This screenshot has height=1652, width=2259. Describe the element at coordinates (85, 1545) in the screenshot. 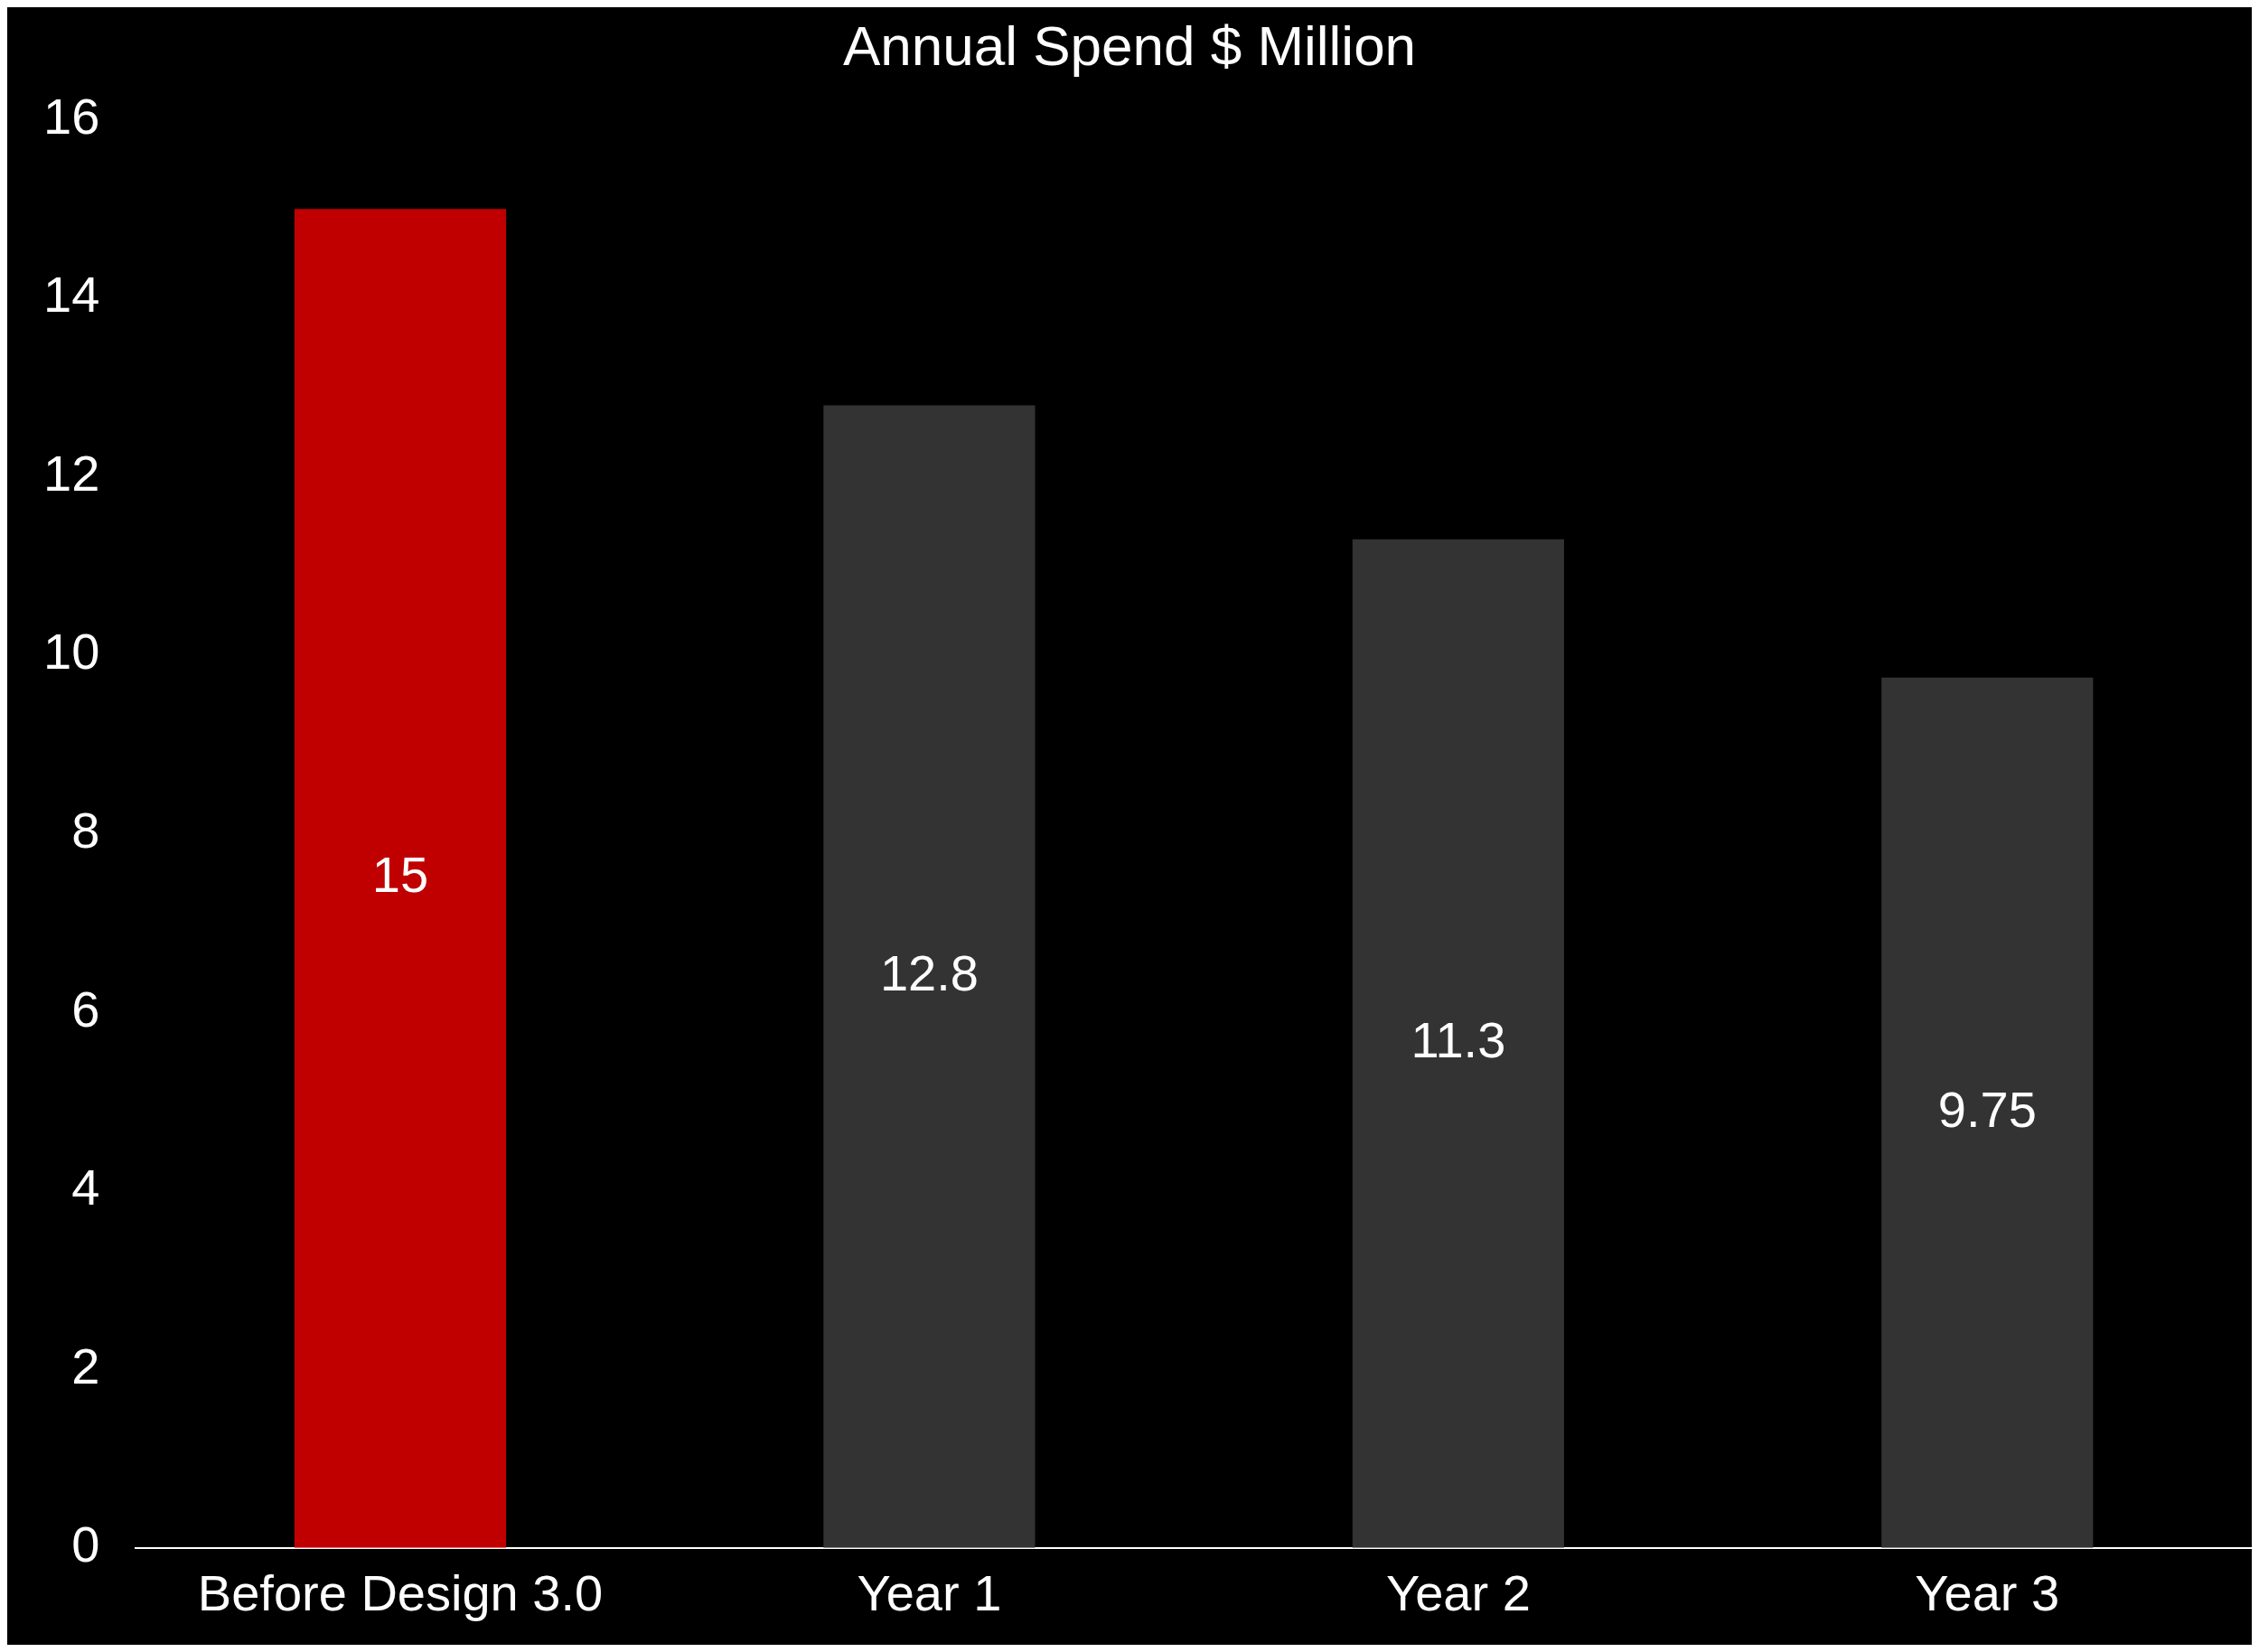

I see `y-tick-label: 0` at that location.